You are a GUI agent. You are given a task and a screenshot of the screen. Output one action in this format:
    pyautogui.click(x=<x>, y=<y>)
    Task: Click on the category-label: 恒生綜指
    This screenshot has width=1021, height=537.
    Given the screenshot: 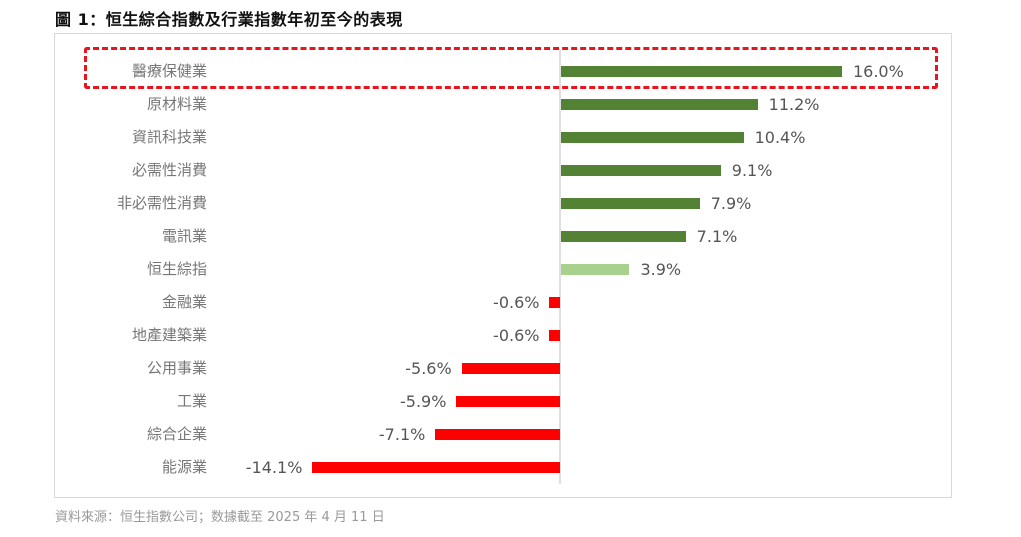 What is the action you would take?
    pyautogui.click(x=176, y=269)
    